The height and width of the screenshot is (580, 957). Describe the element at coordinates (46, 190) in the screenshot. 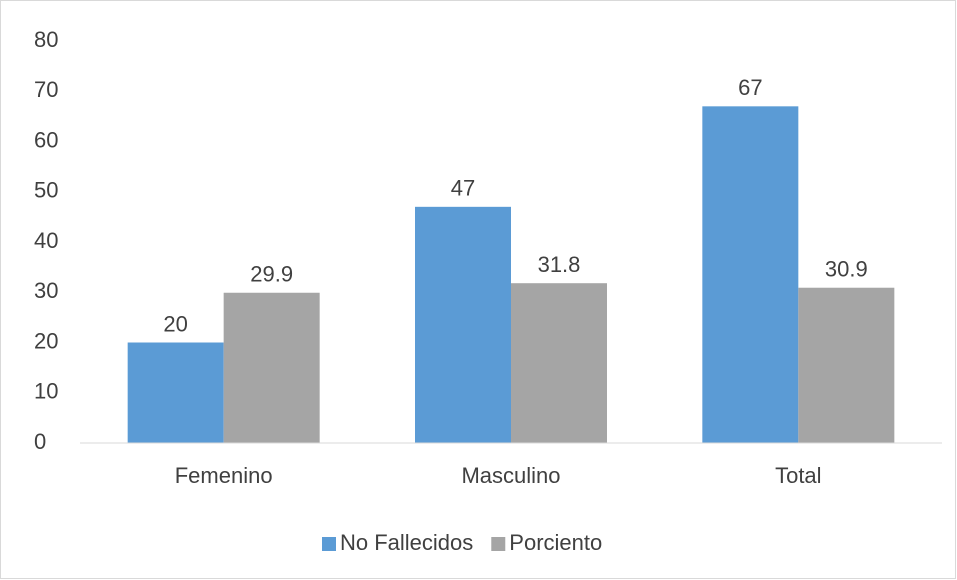

I see `y-tick-label: 50` at that location.